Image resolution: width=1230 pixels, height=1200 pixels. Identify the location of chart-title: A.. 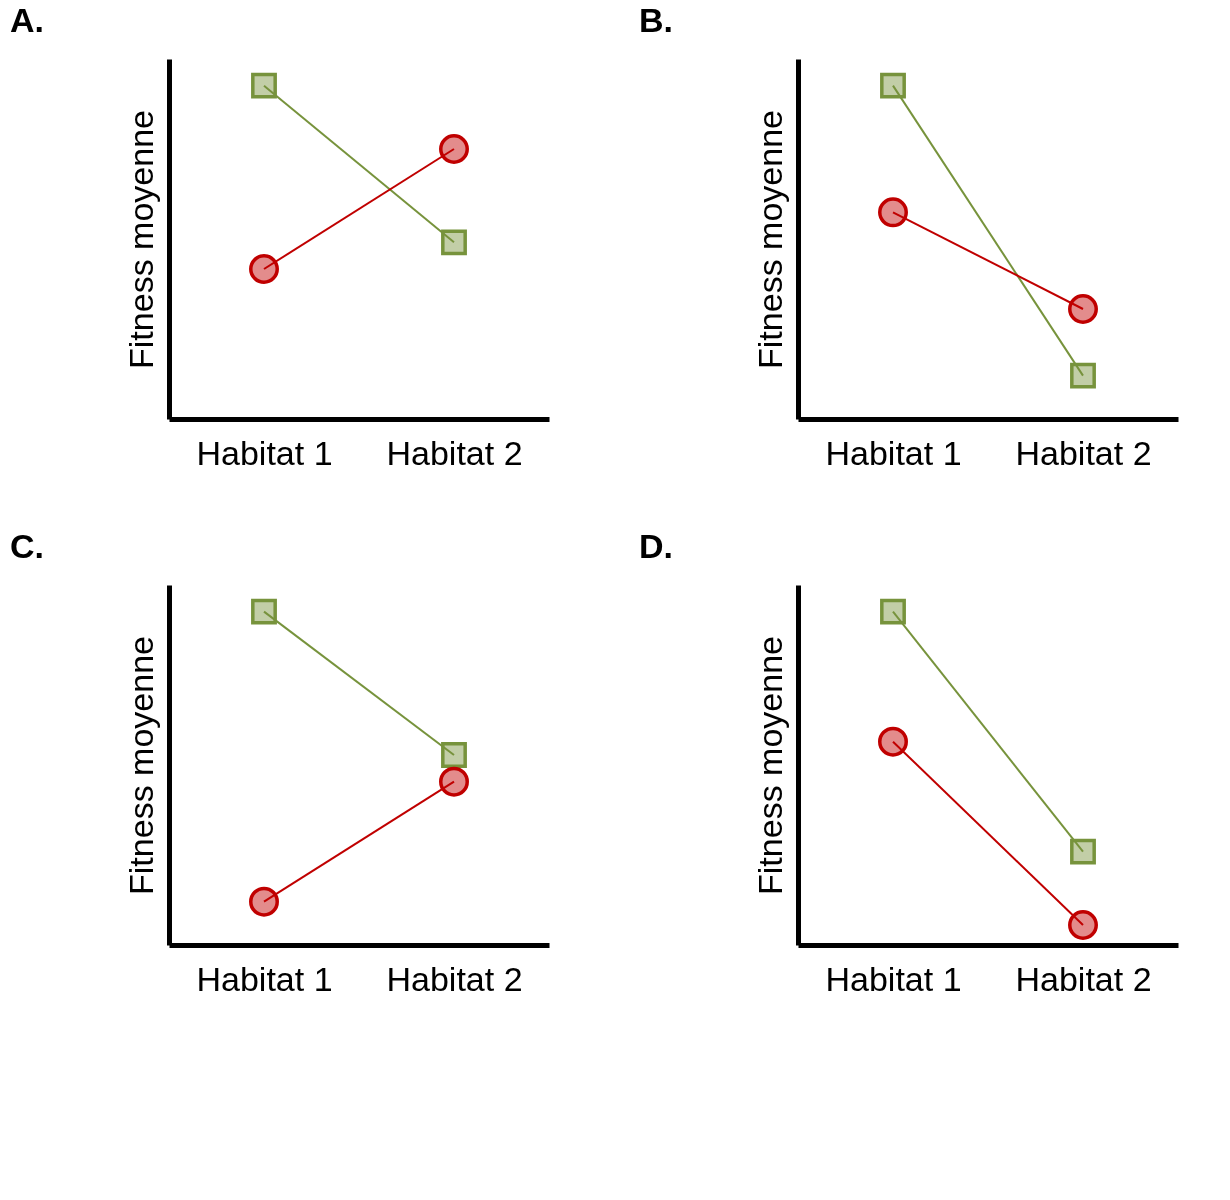
(27, 20).